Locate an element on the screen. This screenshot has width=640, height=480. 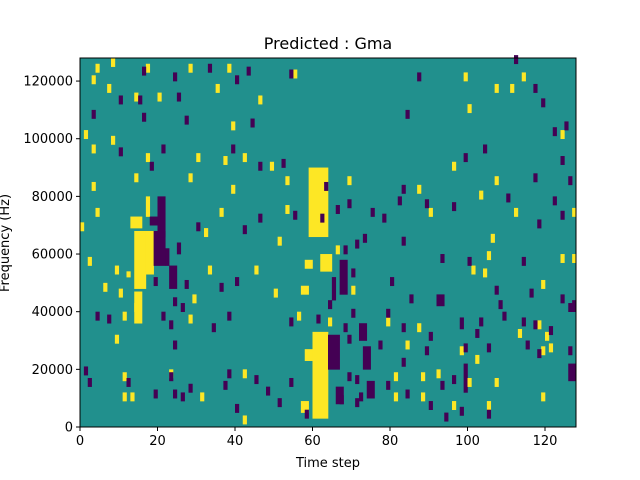
y-axis: 0 20000 40000 60000 80000 100000 120000 is located at coordinates (51, 255).